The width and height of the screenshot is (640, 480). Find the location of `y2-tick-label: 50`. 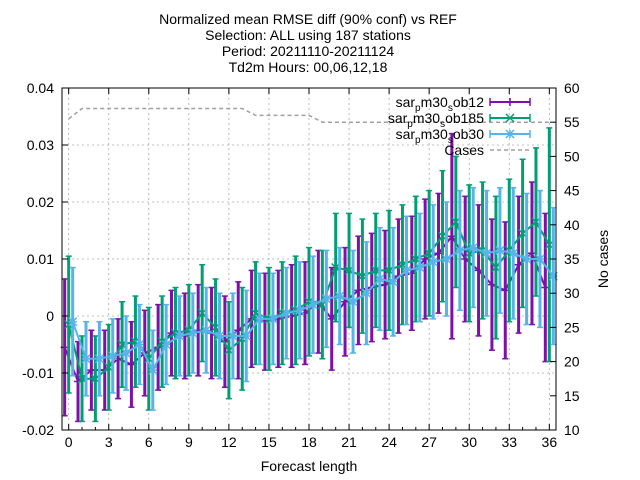

y2-tick-label: 50 is located at coordinates (572, 156).